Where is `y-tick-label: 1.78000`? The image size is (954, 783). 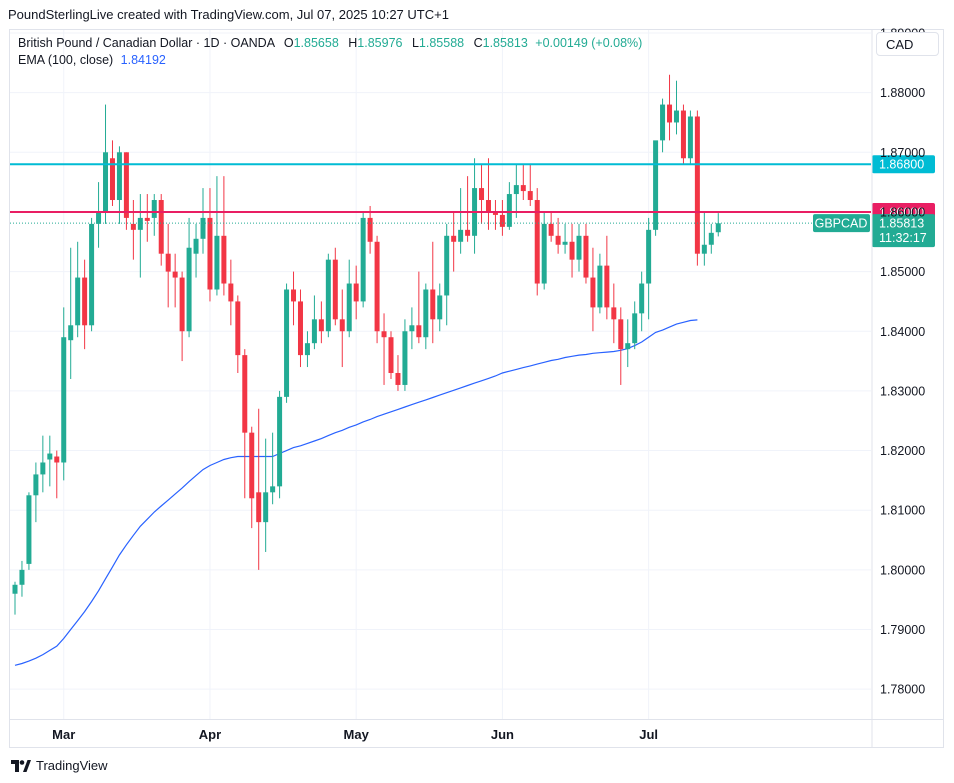
y-tick-label: 1.78000 is located at coordinates (902, 690).